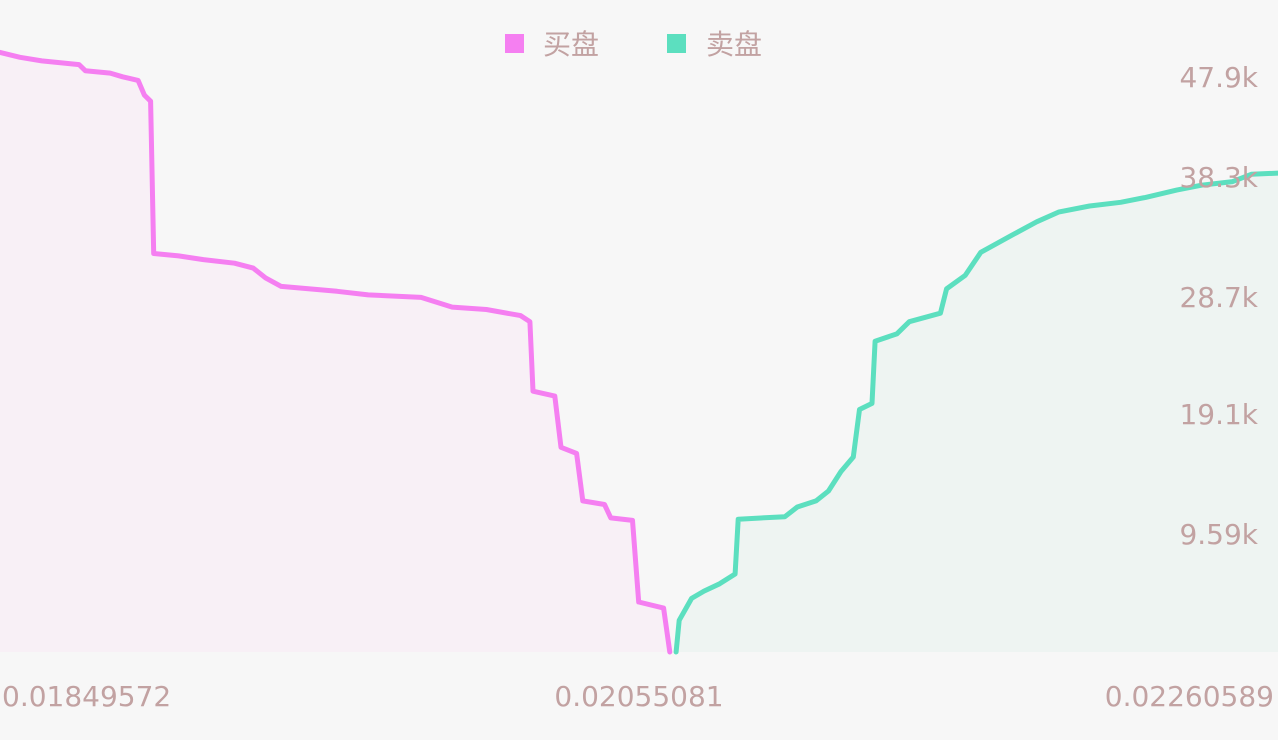  I want to click on y-tick-label: 19.1k, so click(1218, 414).